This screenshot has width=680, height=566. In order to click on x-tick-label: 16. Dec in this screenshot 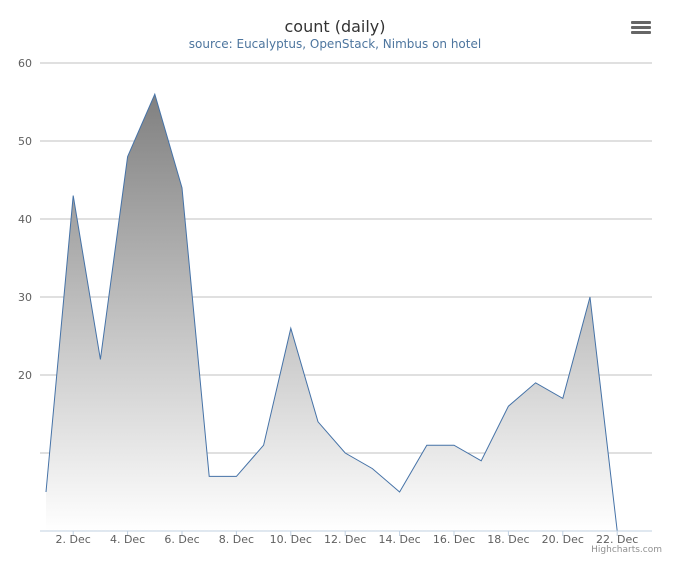, I will do `click(454, 539)`.